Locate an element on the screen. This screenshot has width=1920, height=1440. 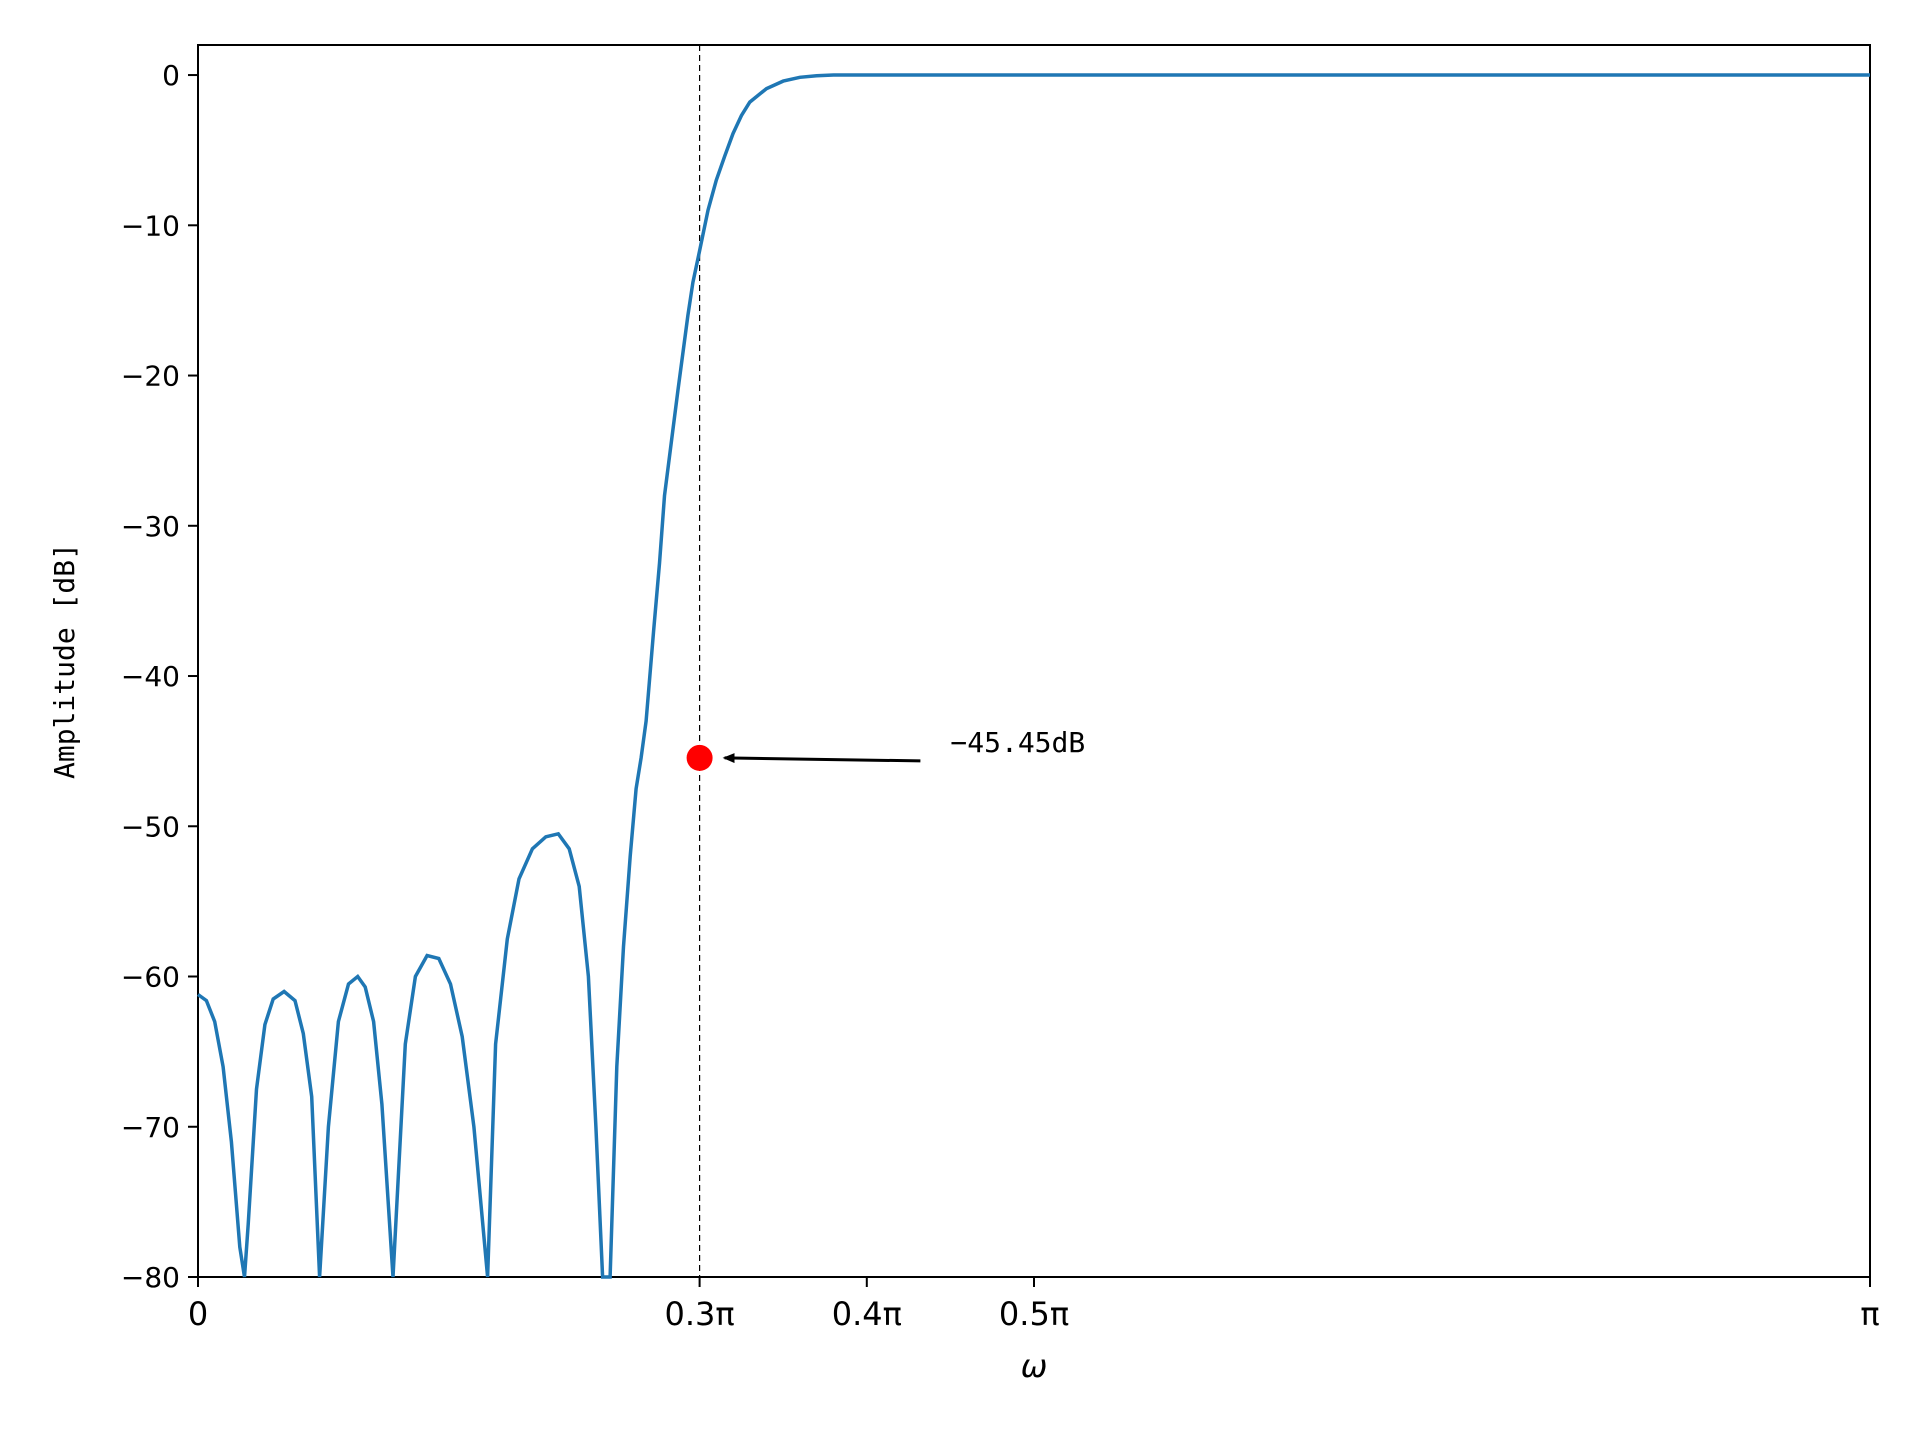
annotation-label: −45.45dB is located at coordinates (1017, 742).